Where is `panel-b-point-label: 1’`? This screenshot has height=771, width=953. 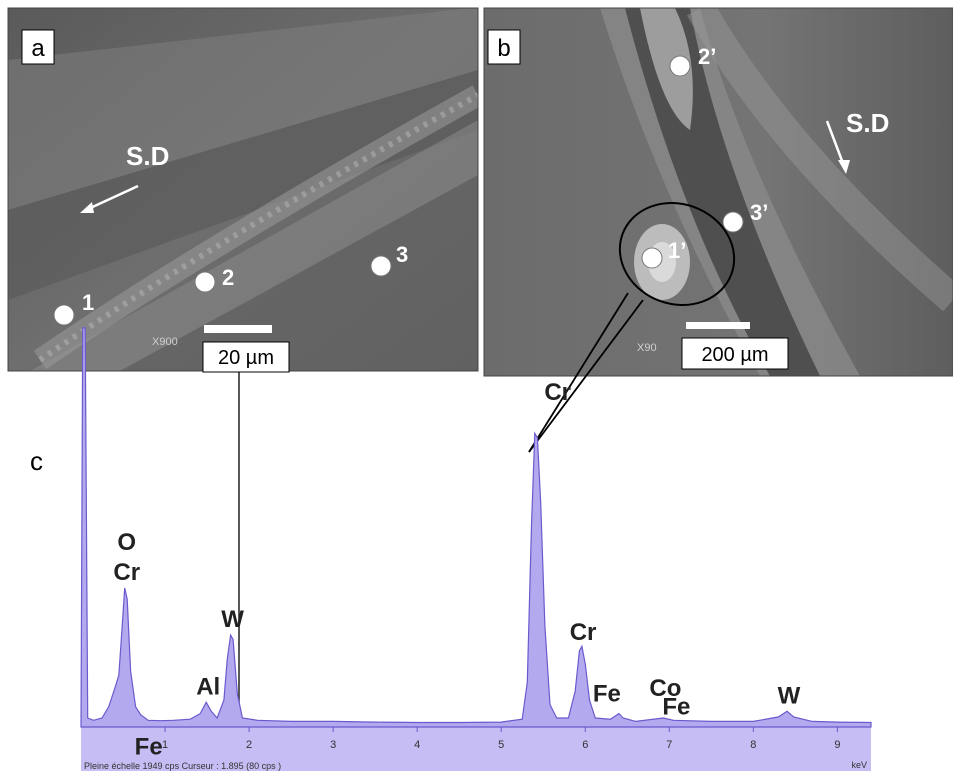 panel-b-point-label: 1’ is located at coordinates (677, 250).